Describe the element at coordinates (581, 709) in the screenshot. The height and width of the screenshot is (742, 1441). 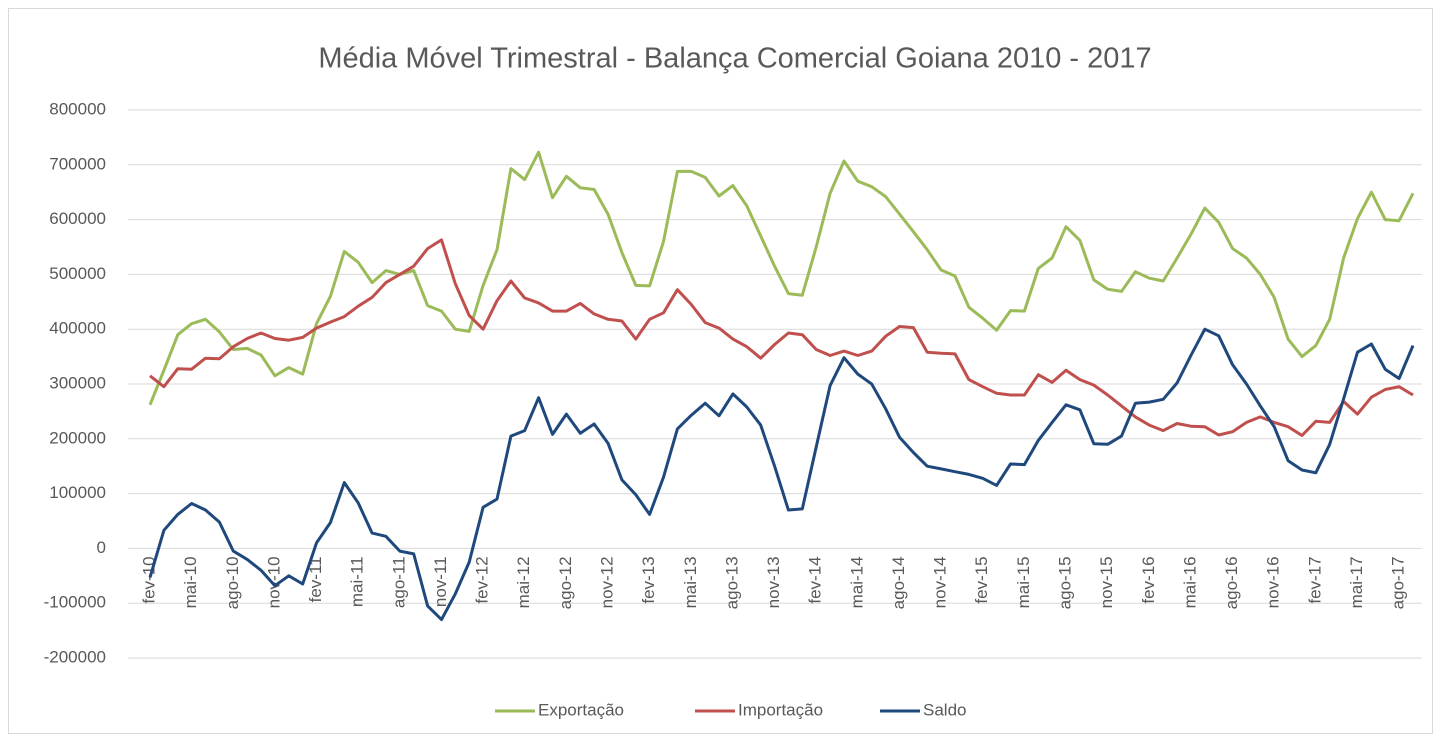
I see `legend-label: Exportação` at that location.